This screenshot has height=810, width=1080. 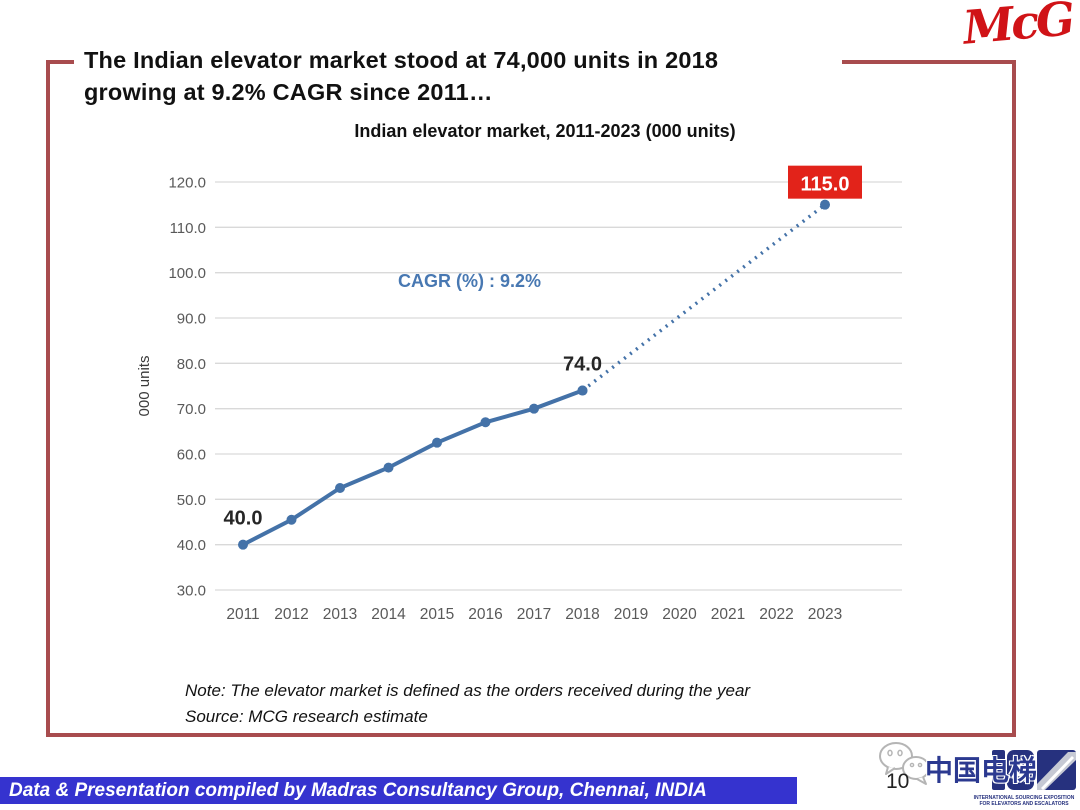 What do you see at coordinates (413, 467) in the screenshot?
I see `series-line-solid` at bounding box center [413, 467].